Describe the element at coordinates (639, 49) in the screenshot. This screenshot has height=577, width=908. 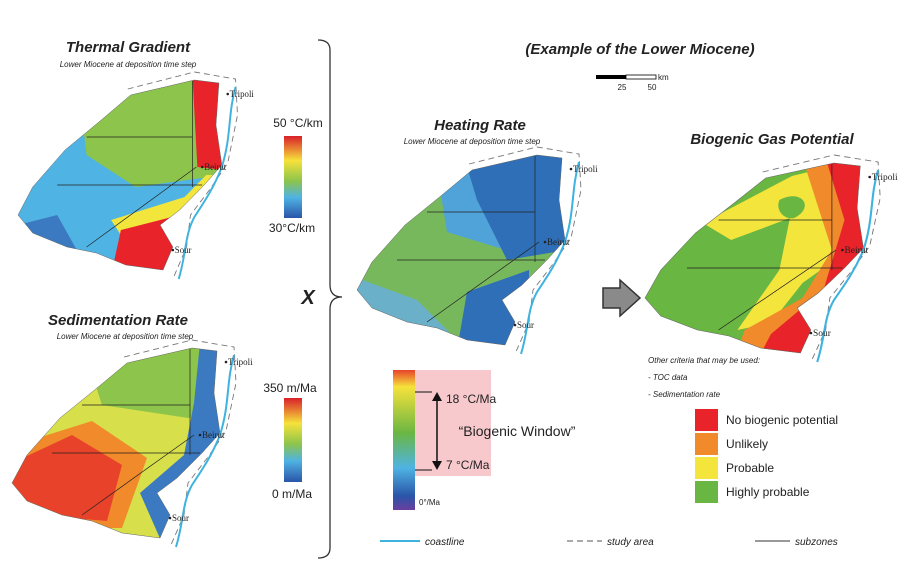
I see `figure-title: (Example of the Lower Miocene)` at that location.